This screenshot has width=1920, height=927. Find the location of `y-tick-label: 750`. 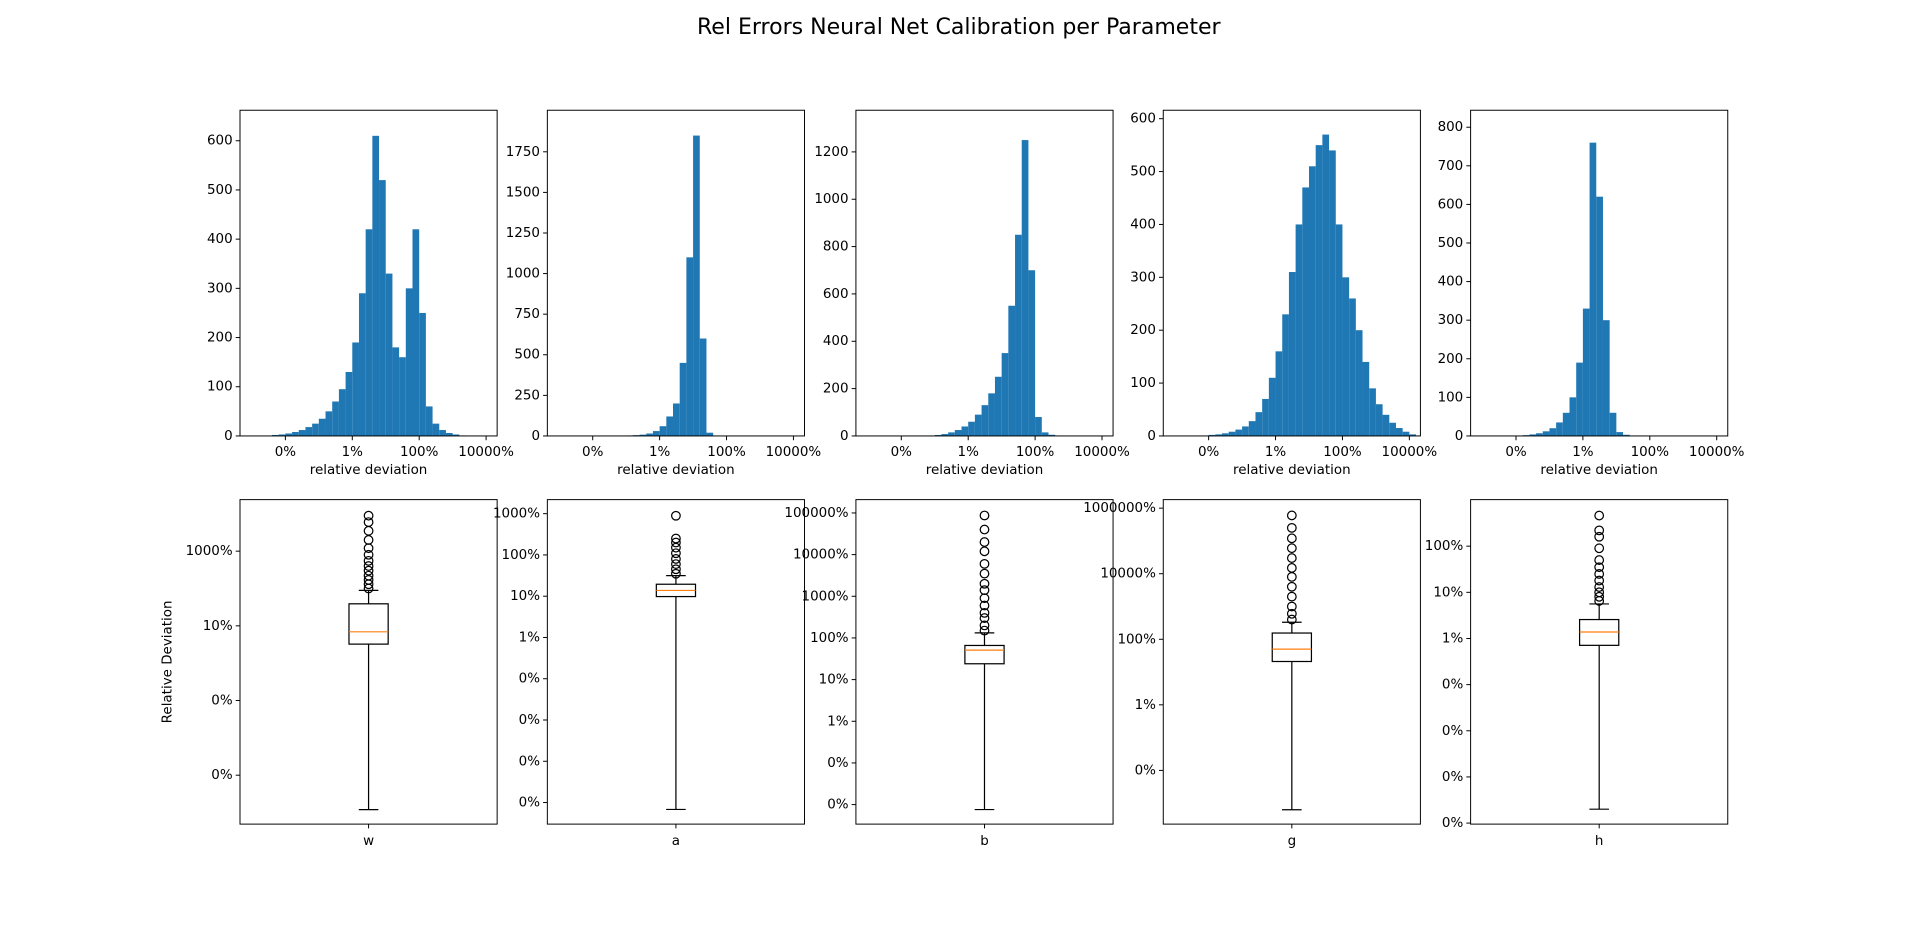

y-tick-label: 750 is located at coordinates (527, 314).